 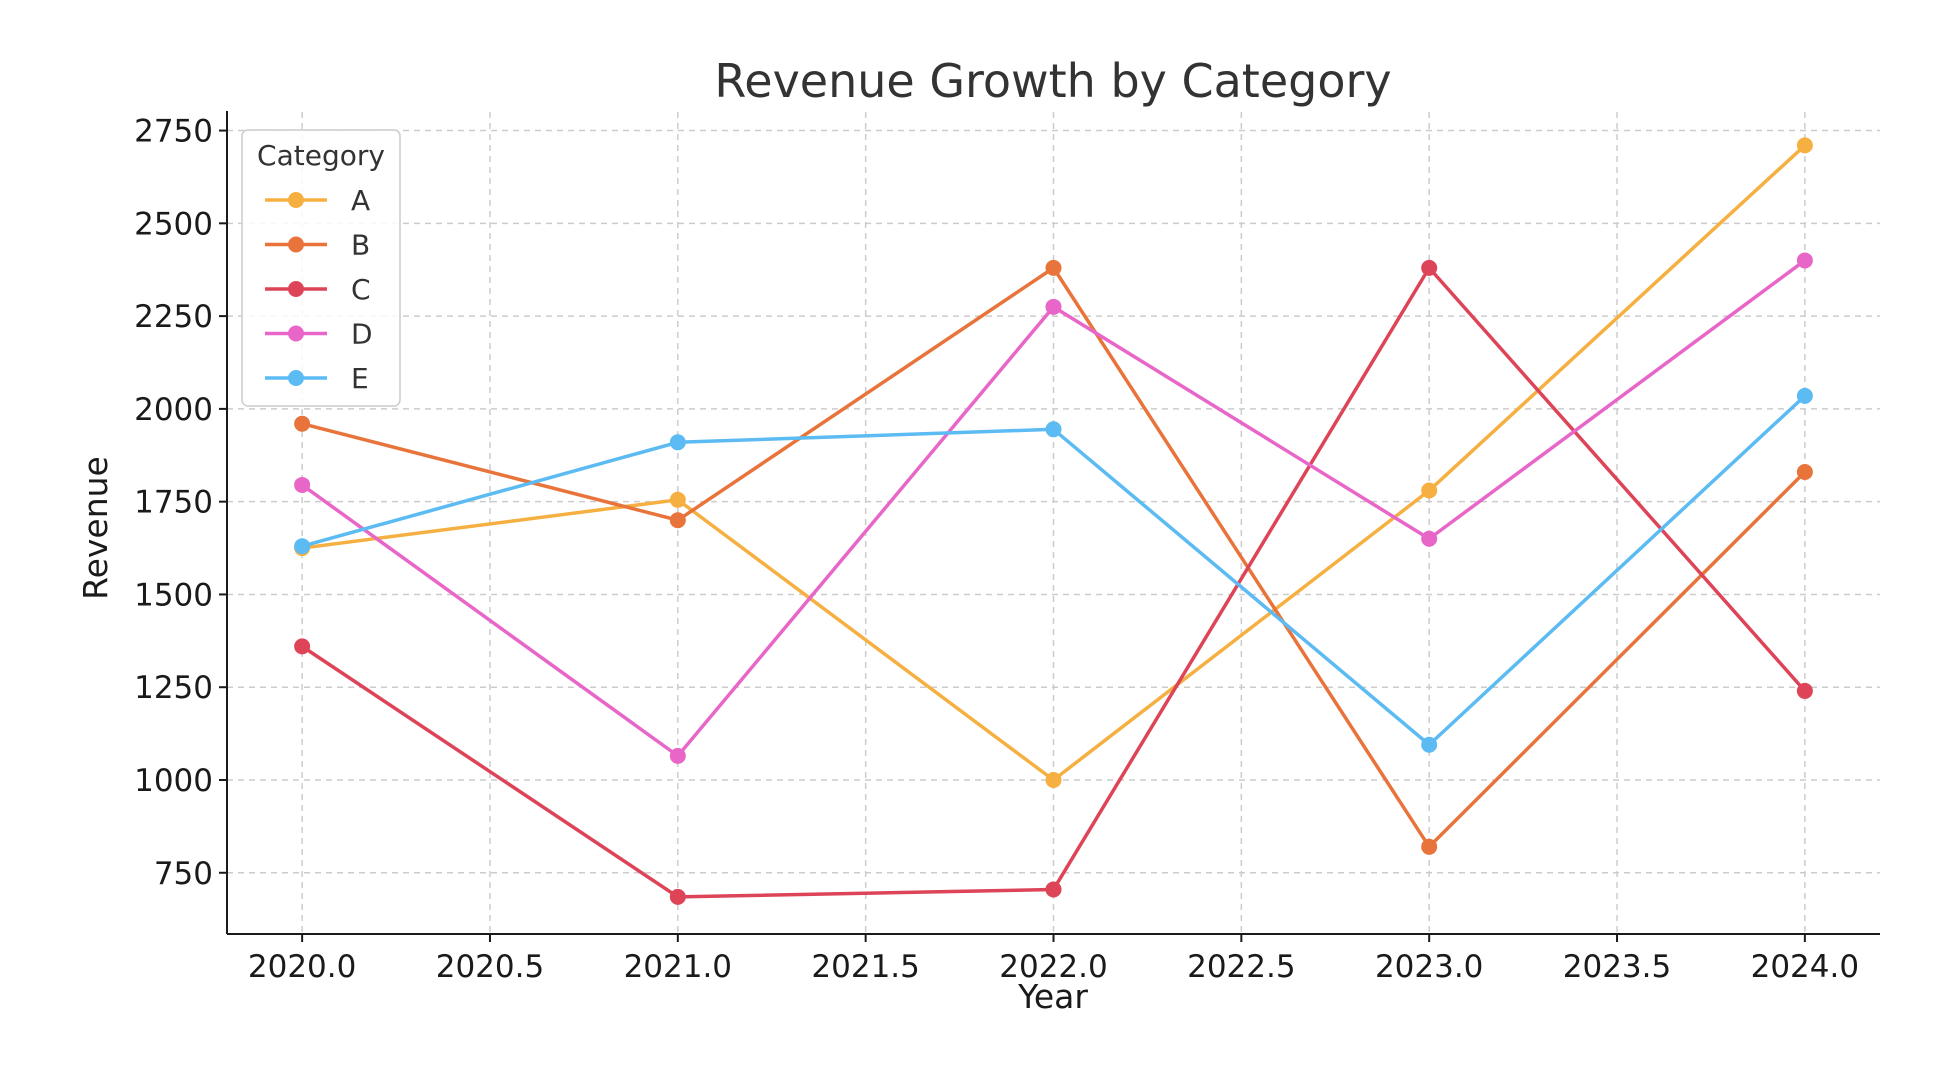 I want to click on legend-item-E: E, so click(x=317, y=378).